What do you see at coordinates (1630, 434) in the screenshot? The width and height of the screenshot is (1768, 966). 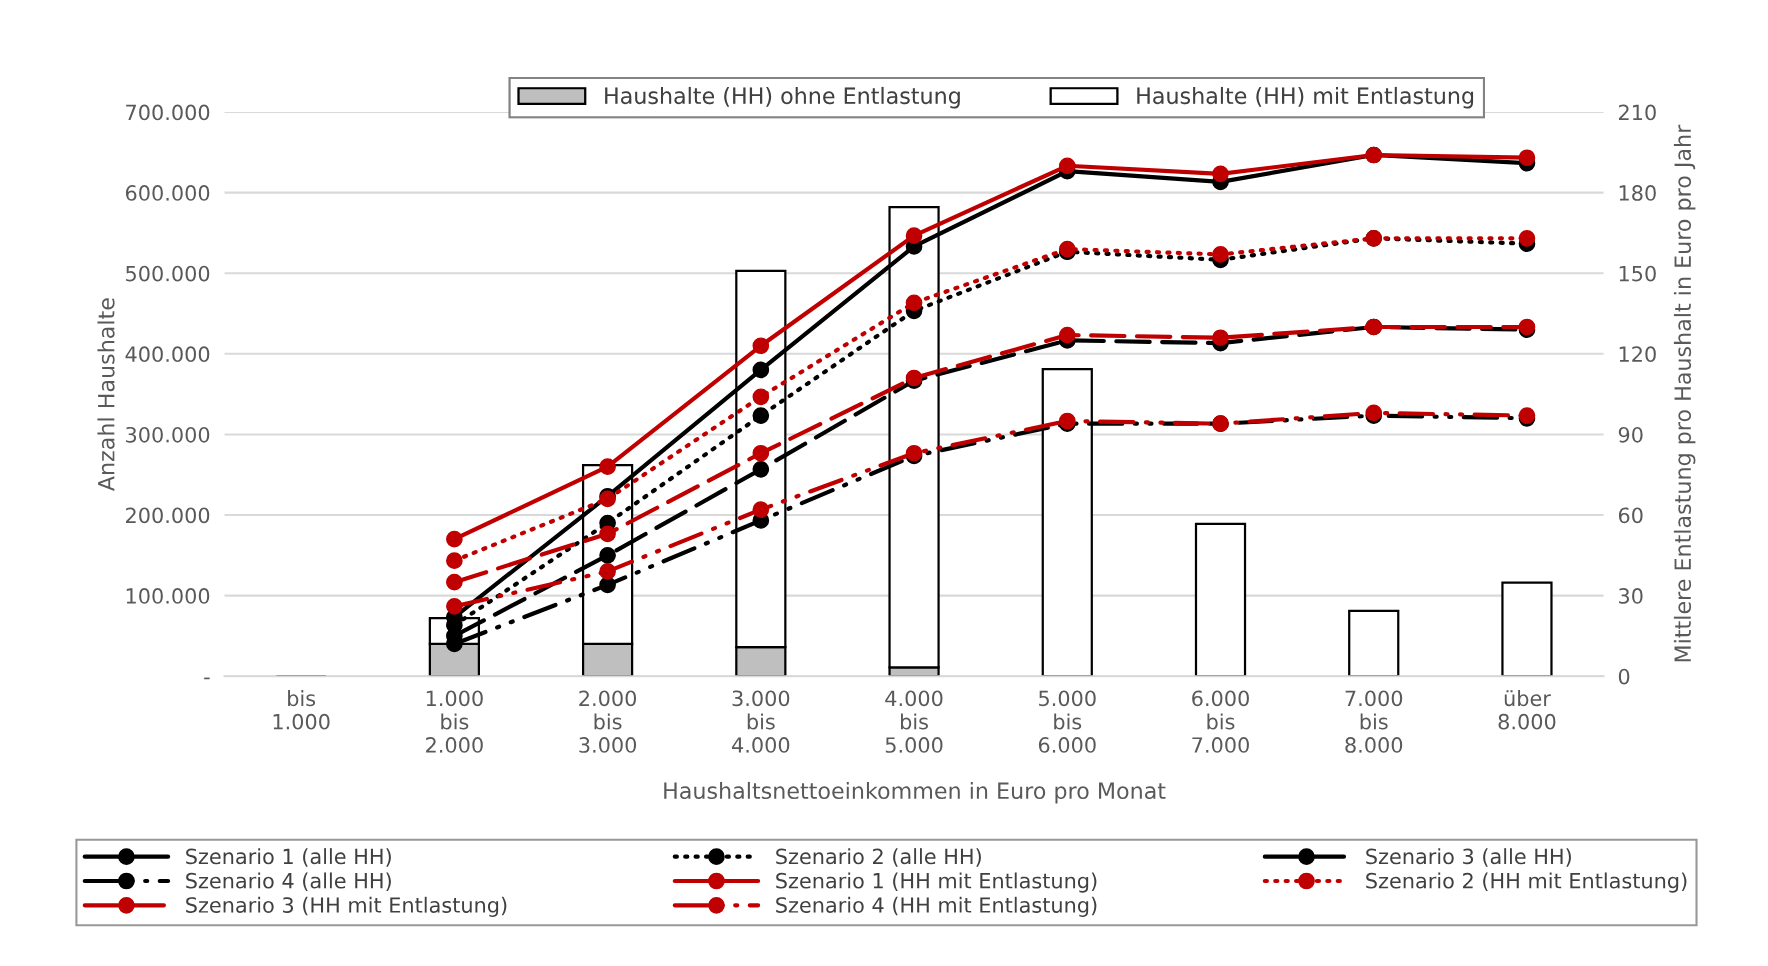 I see `y2-tick-label: 90` at bounding box center [1630, 434].